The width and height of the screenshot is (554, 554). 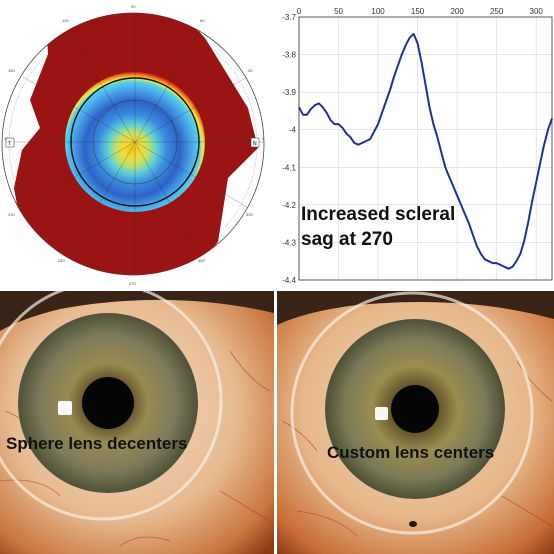 I want to click on y-tick-label: -4.4, so click(x=289, y=280).